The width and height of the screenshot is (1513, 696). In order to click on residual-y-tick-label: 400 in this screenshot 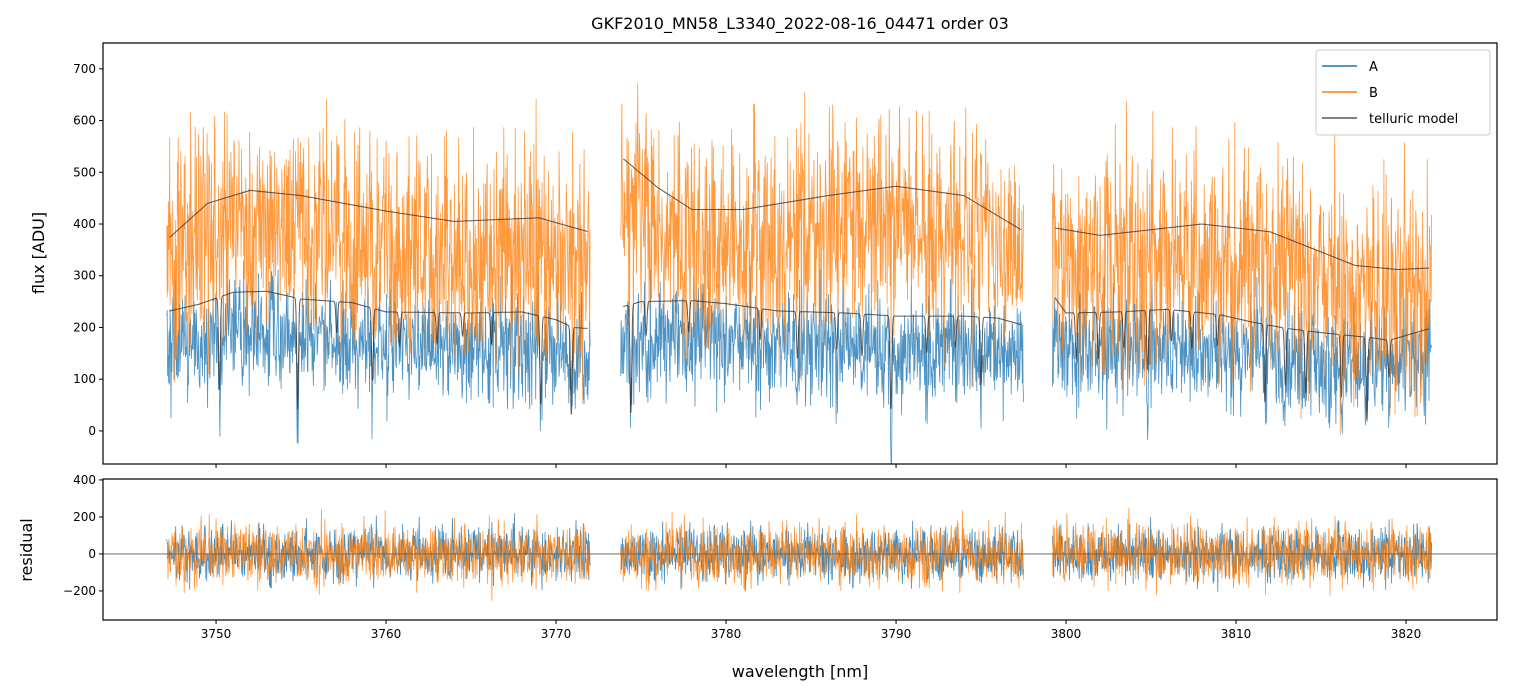, I will do `click(84, 480)`.